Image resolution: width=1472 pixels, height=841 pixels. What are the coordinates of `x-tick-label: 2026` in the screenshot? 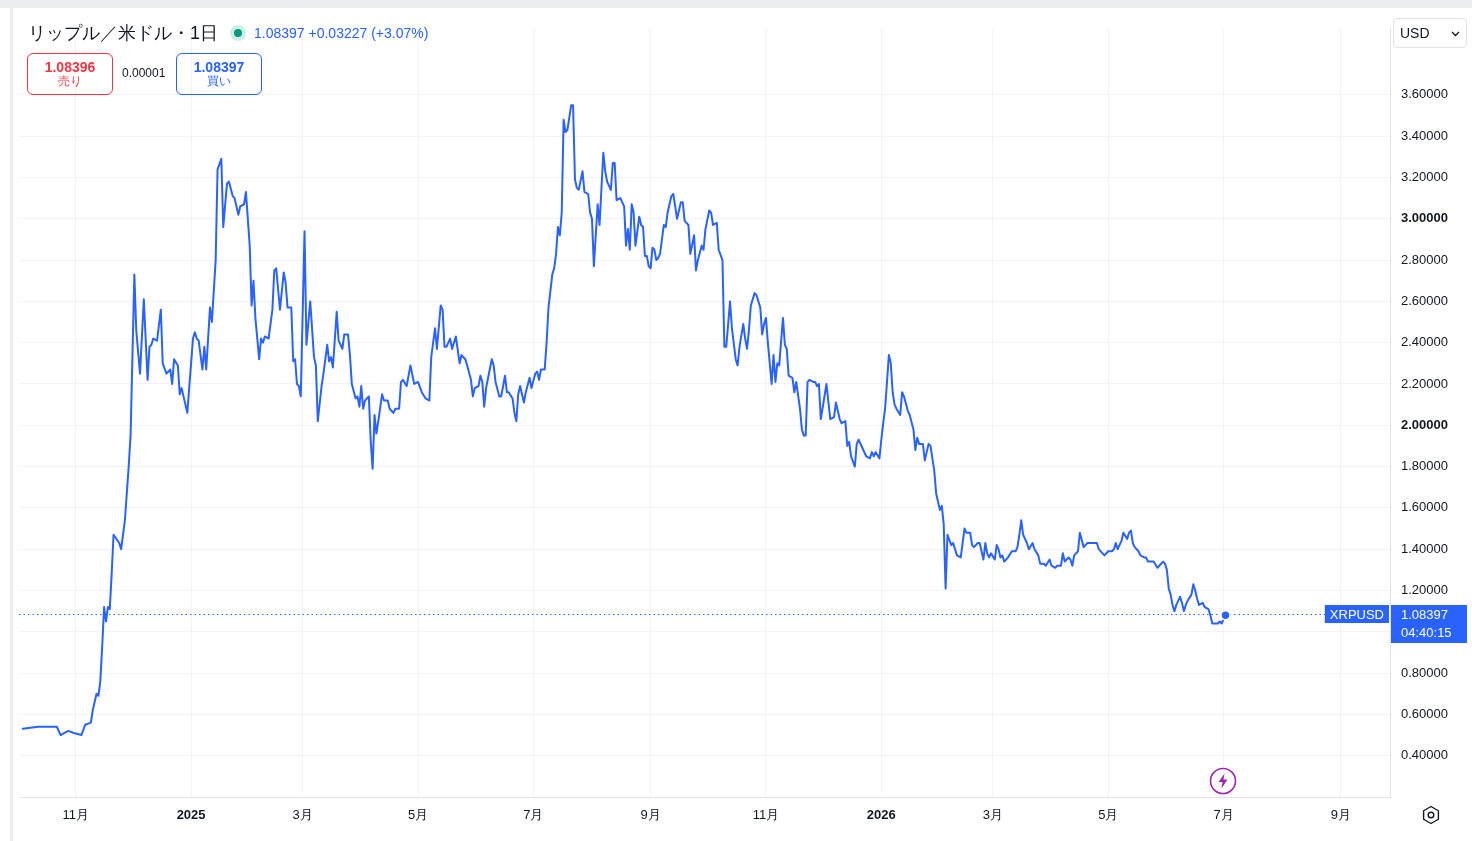 It's located at (881, 815).